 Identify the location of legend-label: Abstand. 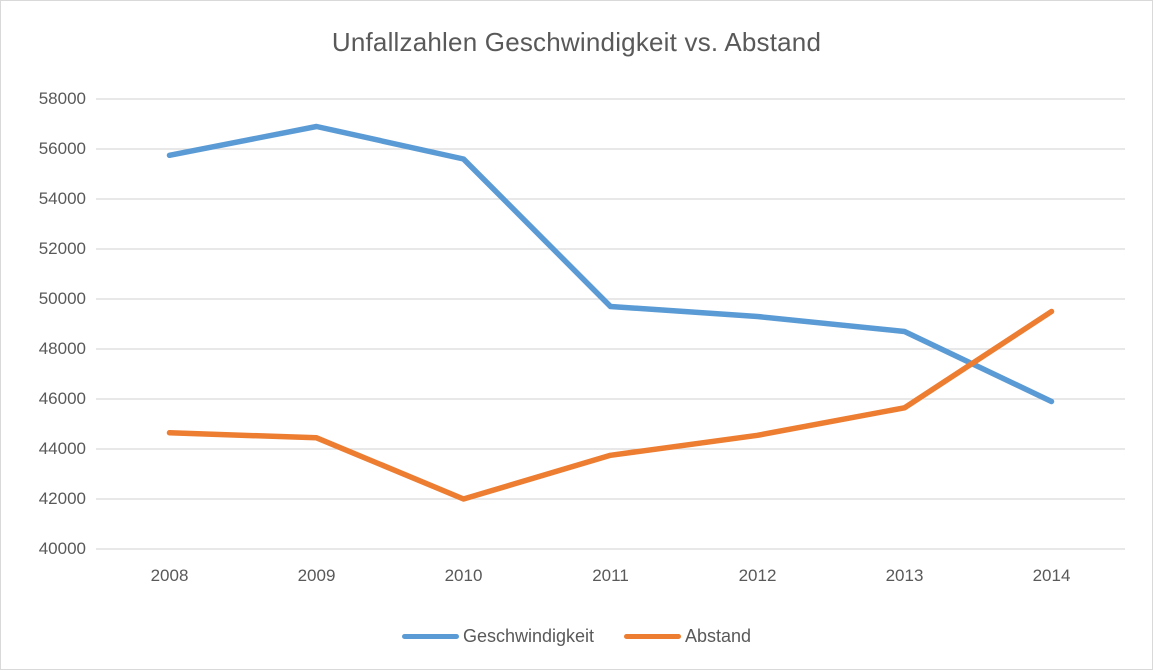
(718, 636).